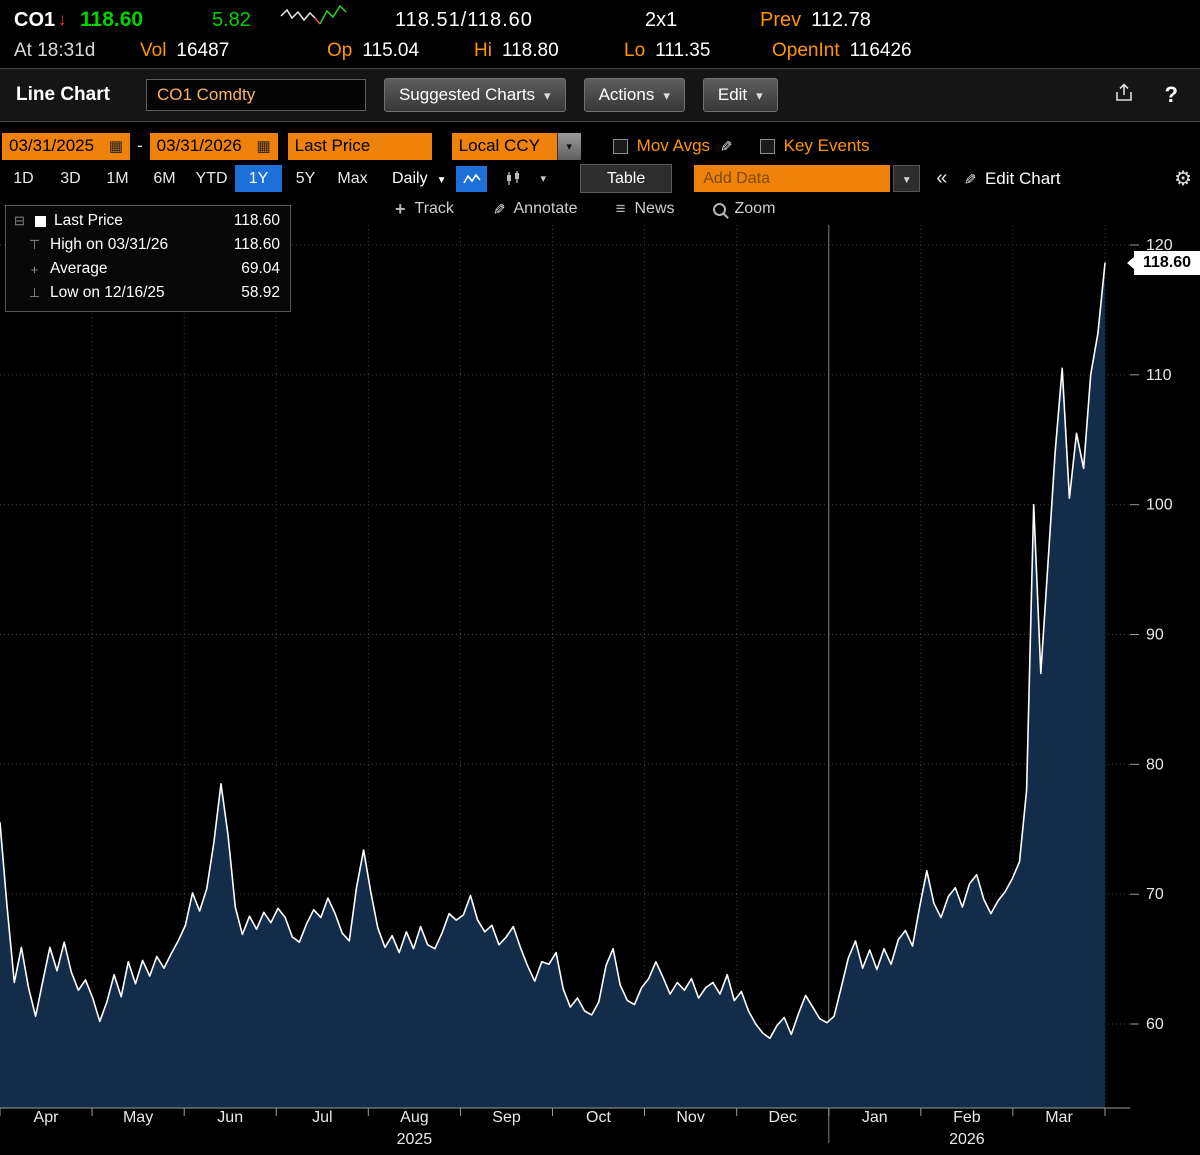 This screenshot has width=1200, height=1155. I want to click on low-marker-icon, so click(34, 293).